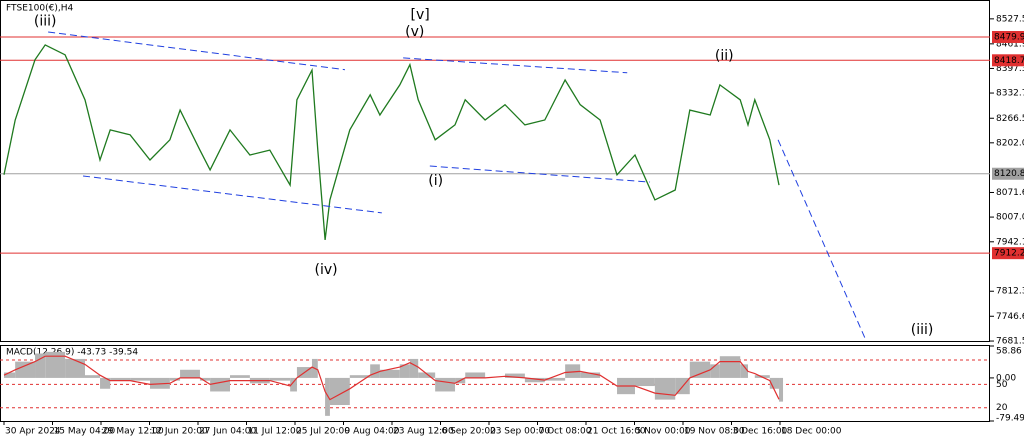  I want to click on x-tick-label: 5 Nov 00:00, so click(662, 432).